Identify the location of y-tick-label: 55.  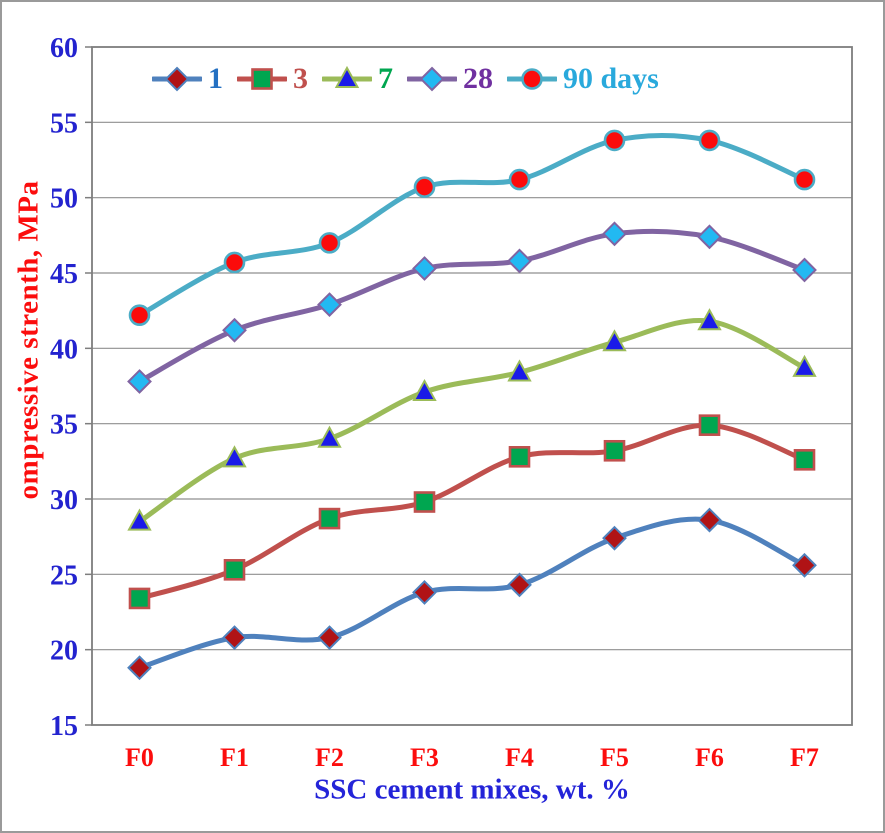
(64, 123).